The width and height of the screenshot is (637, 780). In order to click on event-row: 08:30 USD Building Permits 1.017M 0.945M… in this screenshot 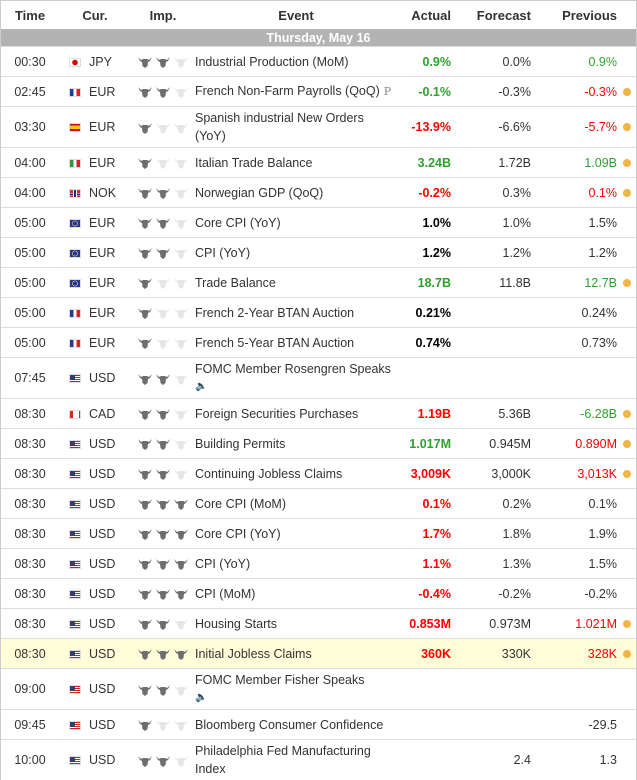, I will do `click(318, 444)`.